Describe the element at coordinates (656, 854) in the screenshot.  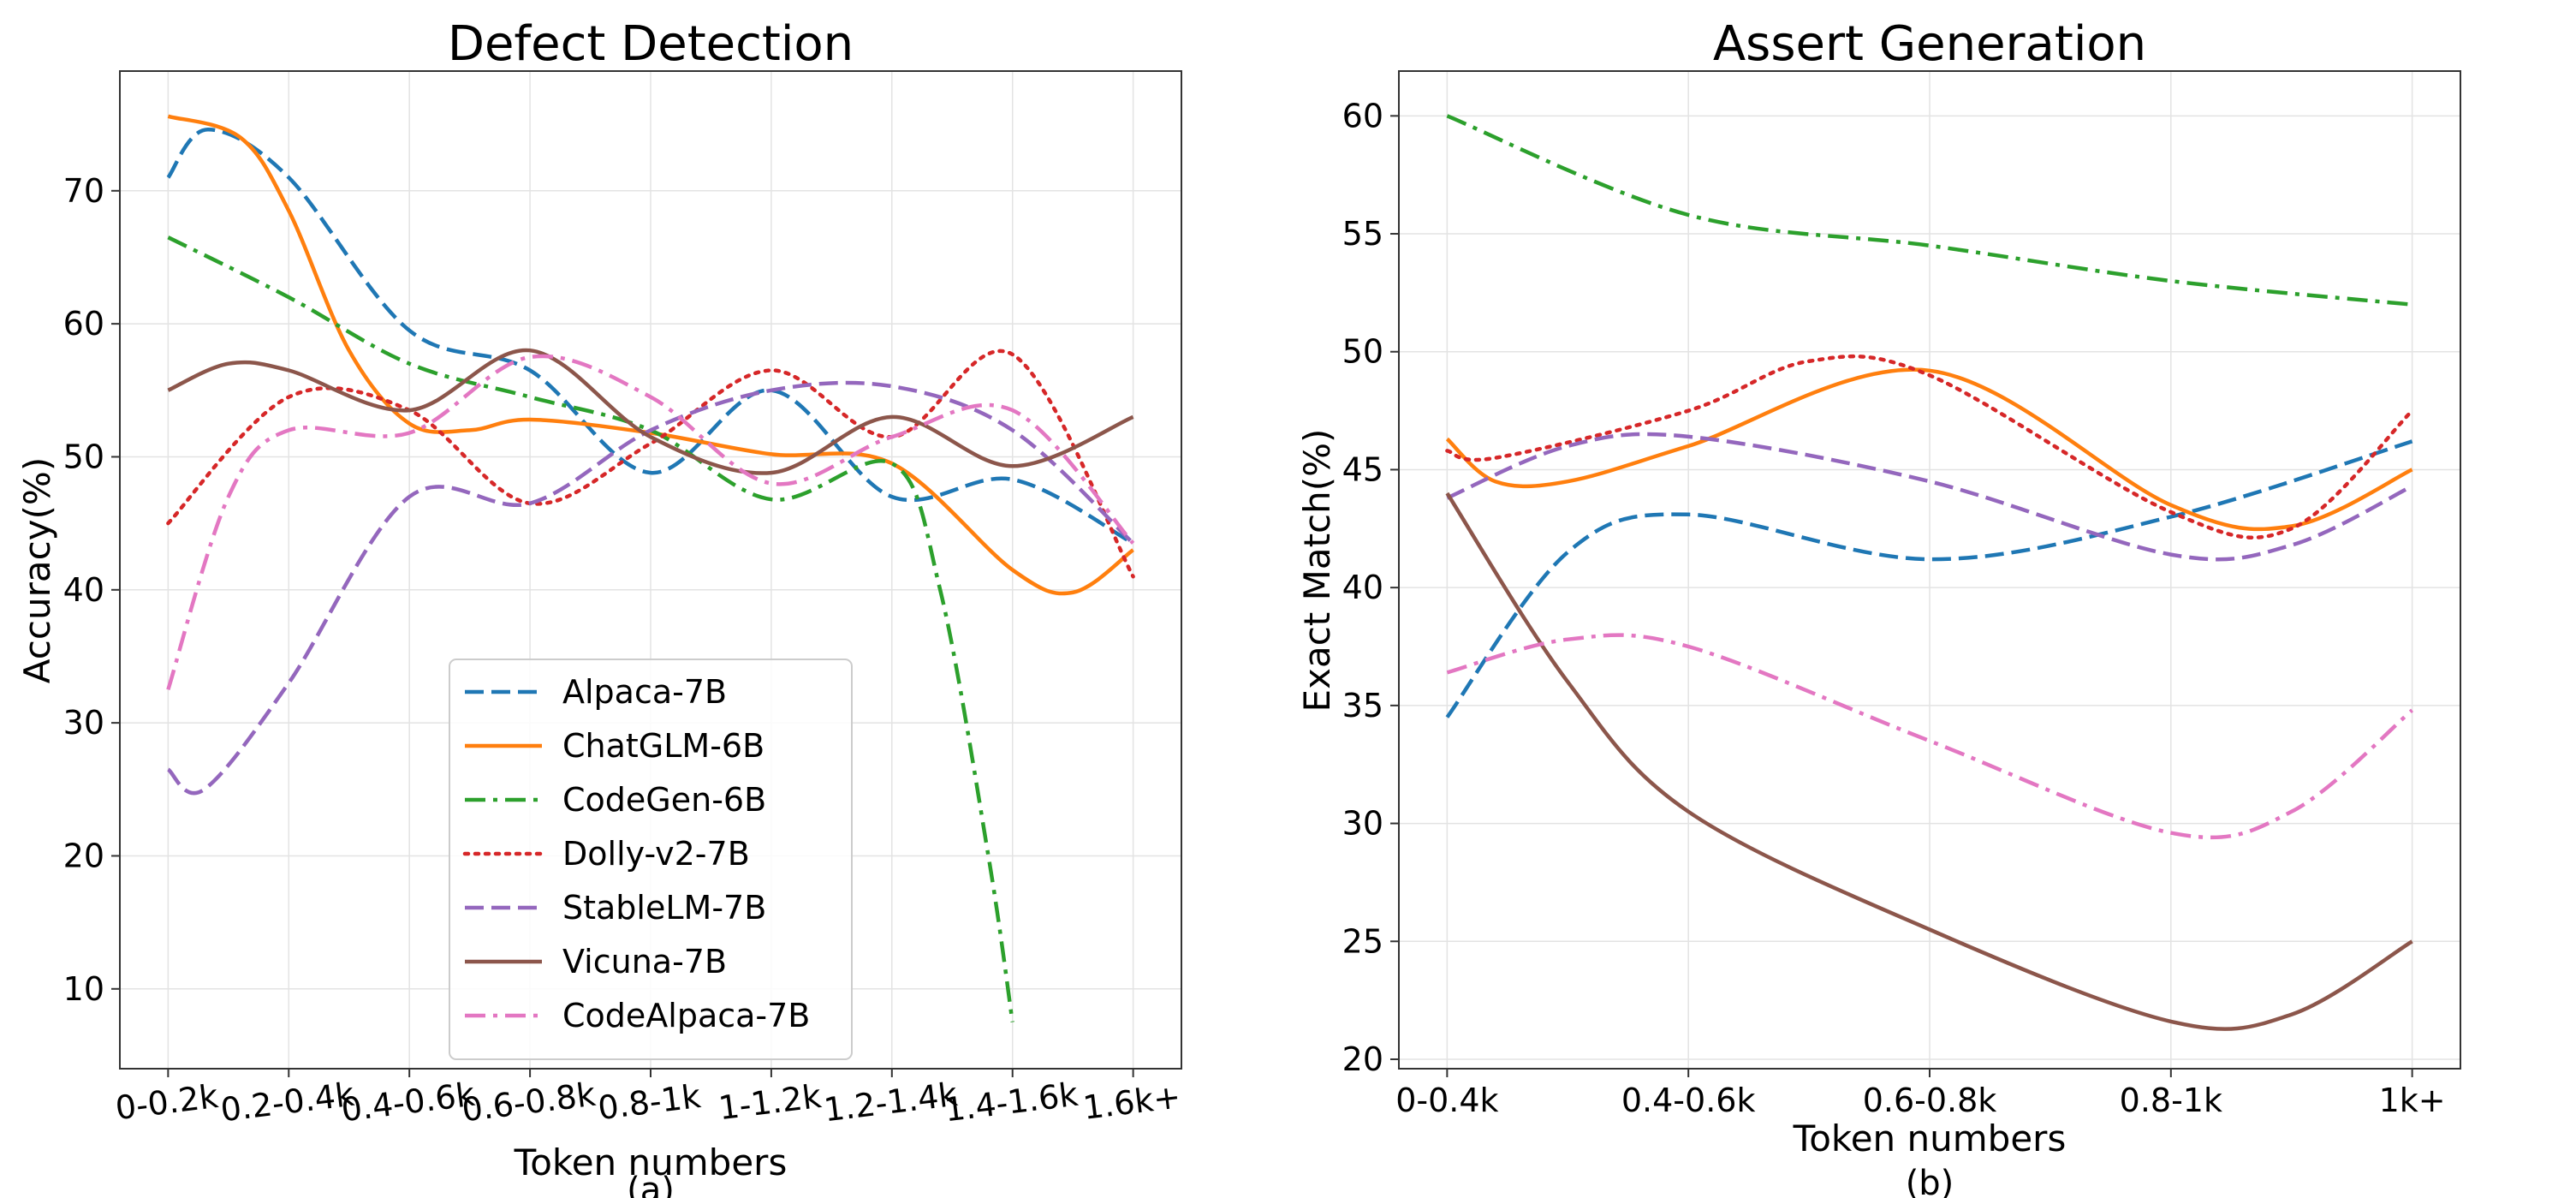
I see `legend-label-dolly-v2-7b: Dolly-v2-7B` at that location.